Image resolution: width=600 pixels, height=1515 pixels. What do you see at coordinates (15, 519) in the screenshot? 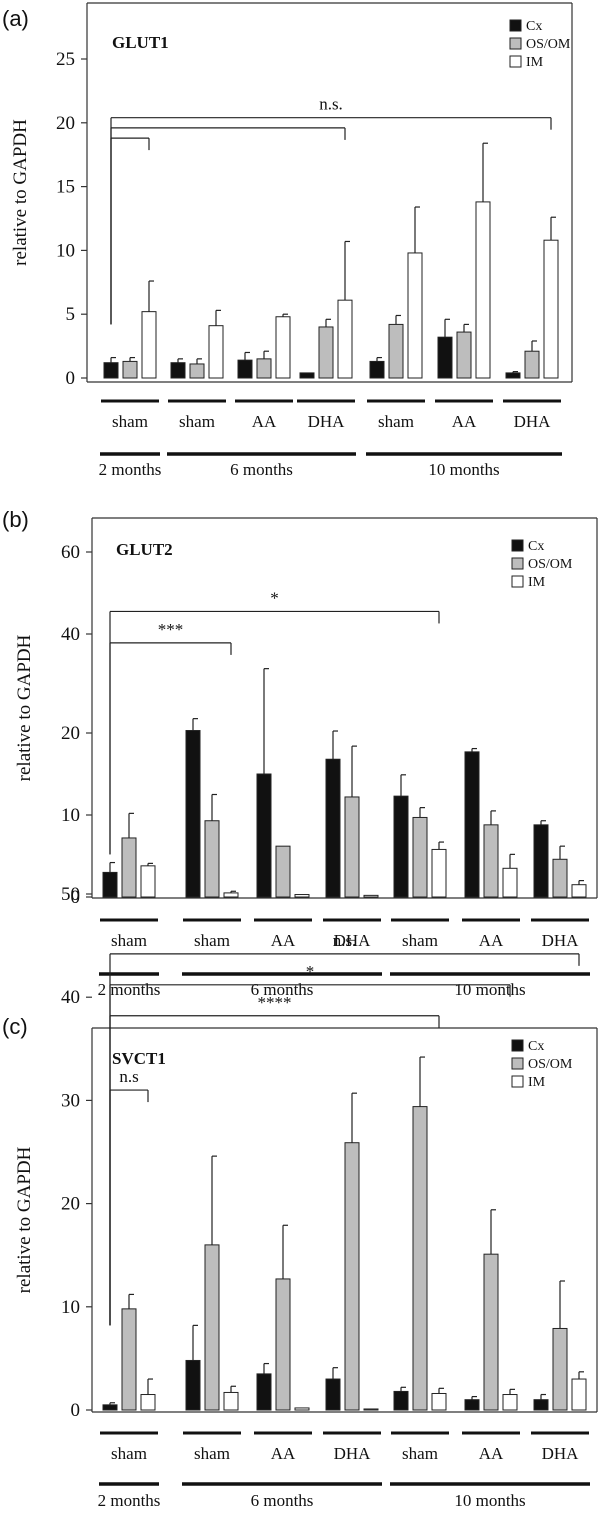
I see `panel-letter: (b)` at bounding box center [15, 519].